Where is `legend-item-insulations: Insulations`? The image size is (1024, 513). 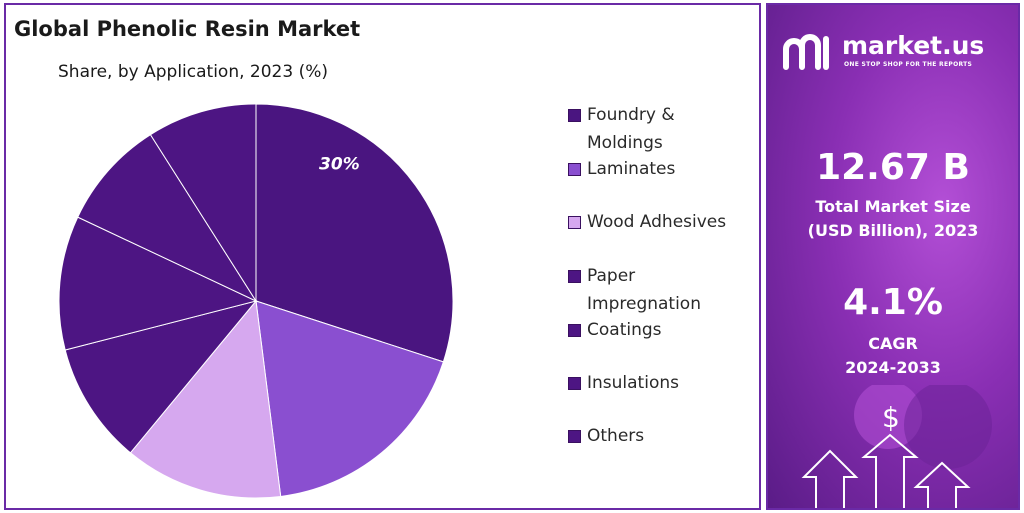 legend-item-insulations: Insulations is located at coordinates (623, 383).